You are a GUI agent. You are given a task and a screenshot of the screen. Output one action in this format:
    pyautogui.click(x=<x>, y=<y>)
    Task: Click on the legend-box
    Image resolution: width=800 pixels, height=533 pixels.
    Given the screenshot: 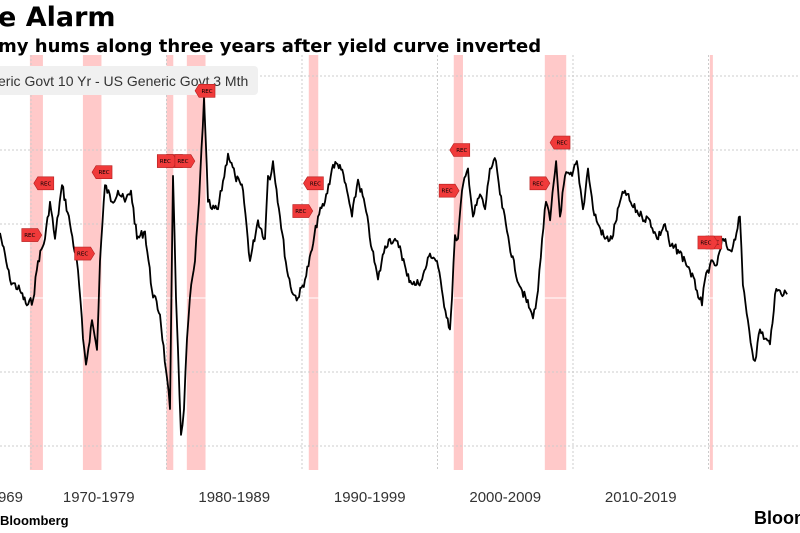 What is the action you would take?
    pyautogui.click(x=129, y=80)
    